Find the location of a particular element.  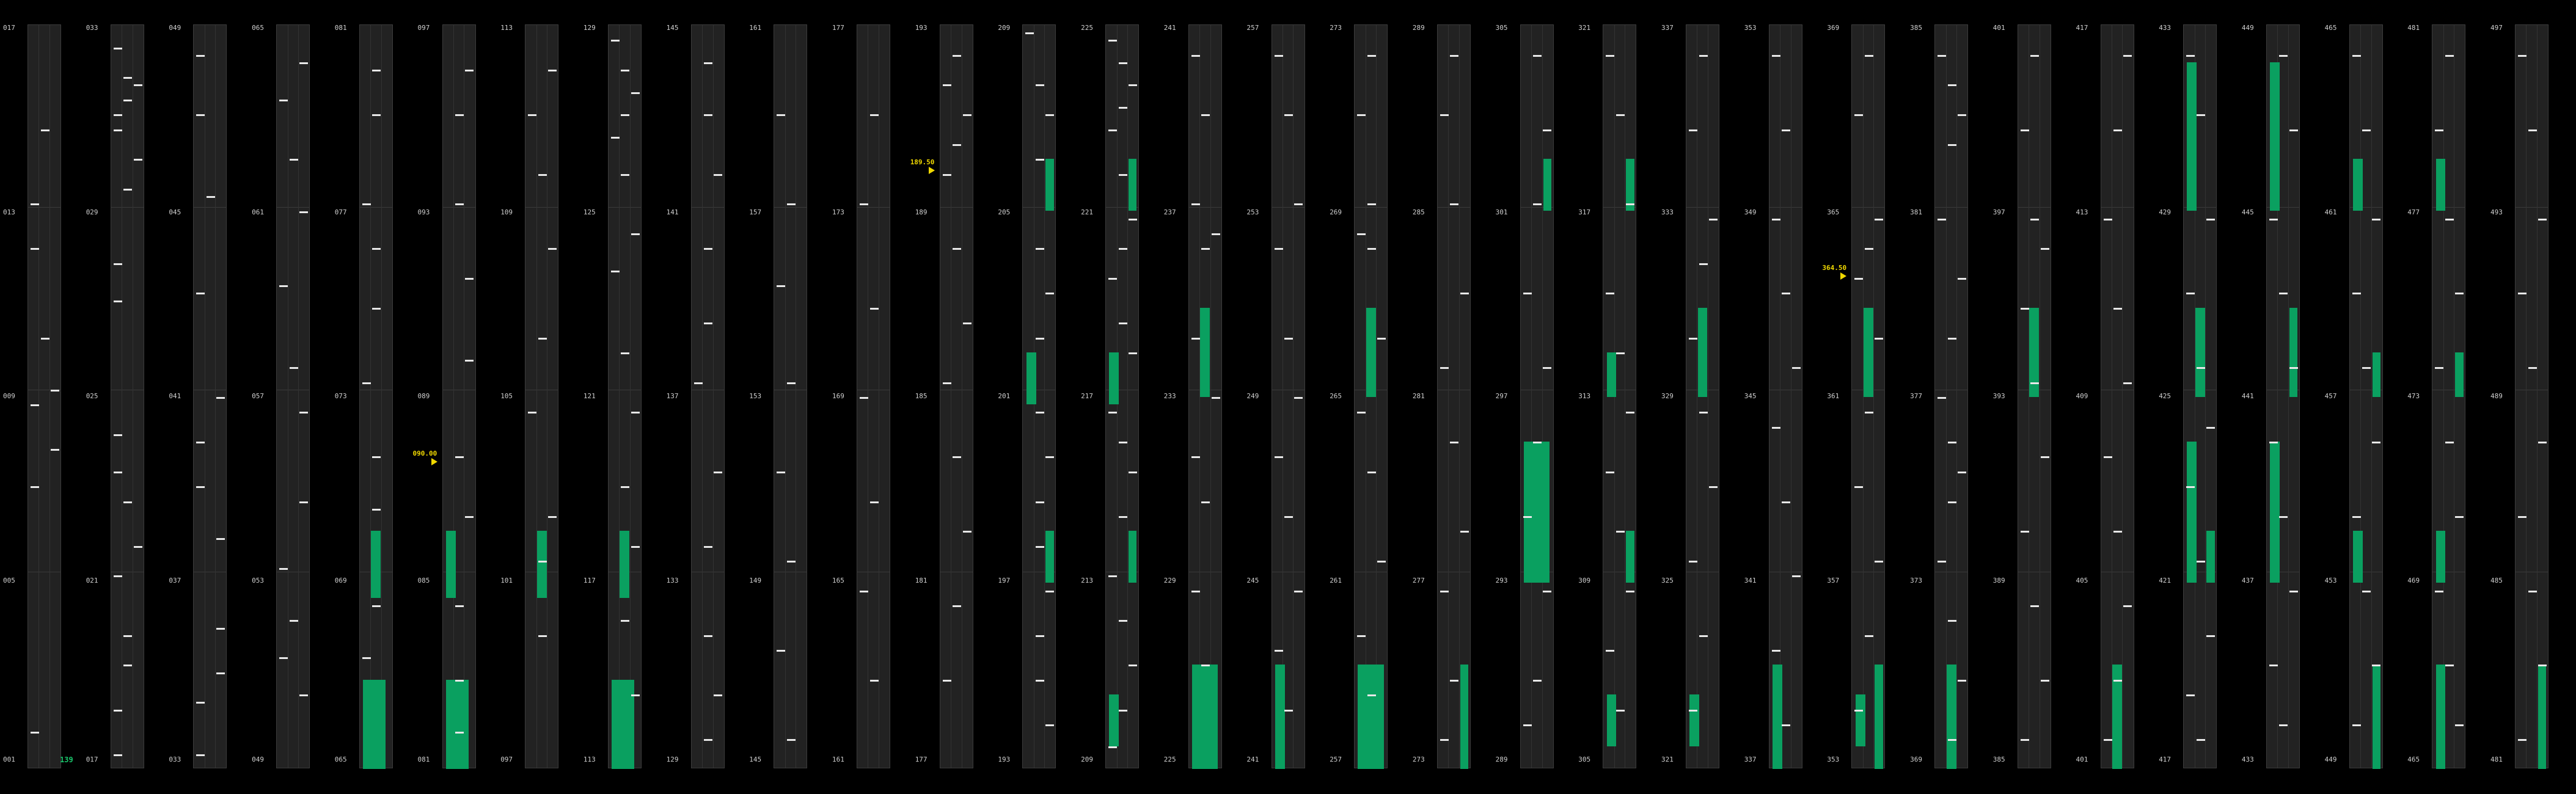

price-level-label: 377 is located at coordinates (1916, 396).